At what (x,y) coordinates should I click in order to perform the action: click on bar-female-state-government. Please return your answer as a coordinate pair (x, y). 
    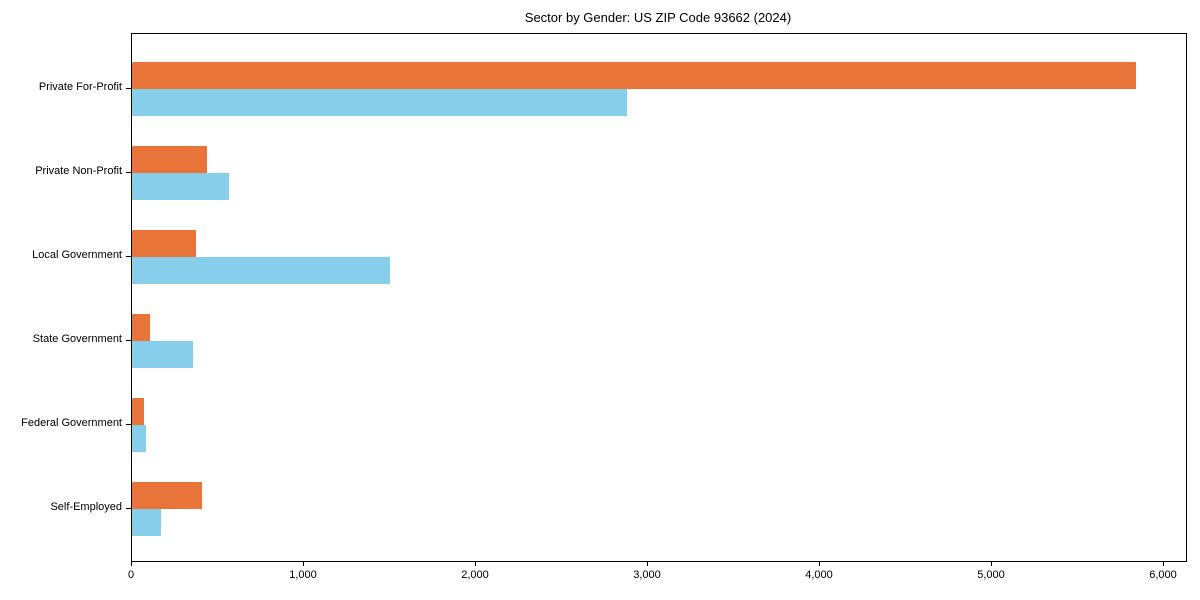
    Looking at the image, I should click on (162, 354).